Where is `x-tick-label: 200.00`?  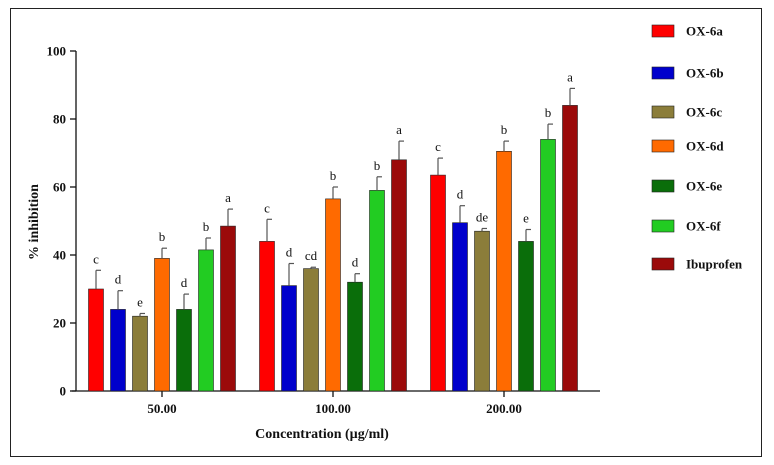 x-tick-label: 200.00 is located at coordinates (504, 408).